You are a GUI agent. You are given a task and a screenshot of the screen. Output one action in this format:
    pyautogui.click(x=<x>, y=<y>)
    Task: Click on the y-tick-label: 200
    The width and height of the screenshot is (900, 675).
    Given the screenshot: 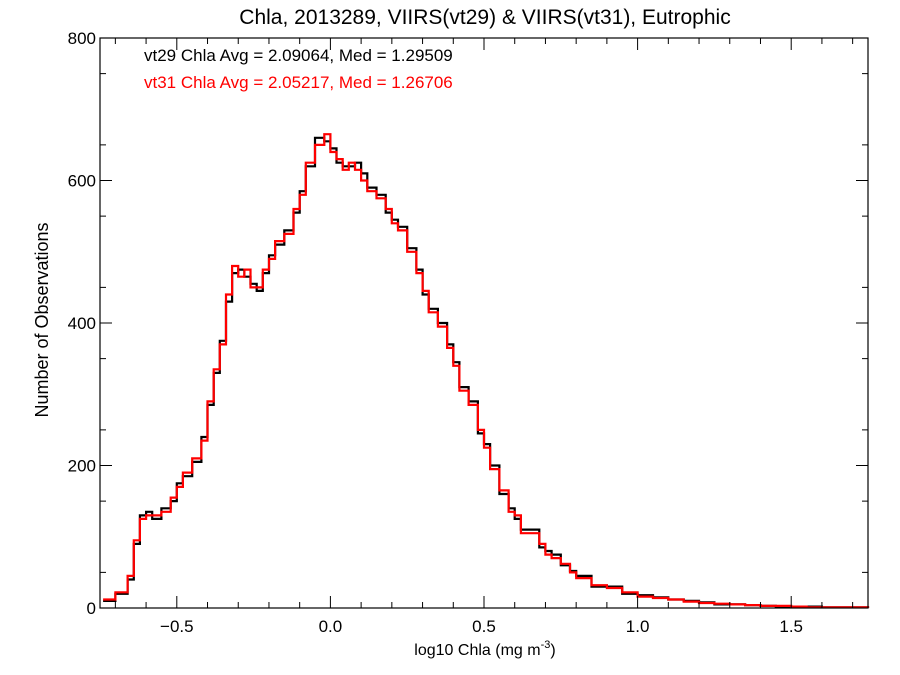 What is the action you would take?
    pyautogui.click(x=82, y=466)
    